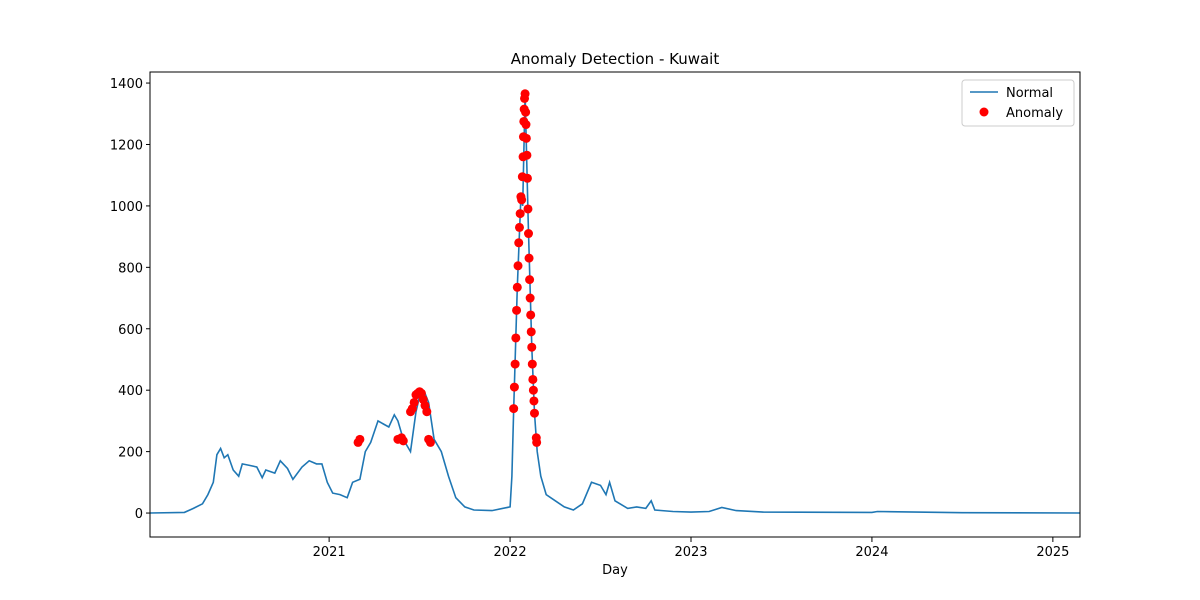 Image resolution: width=1200 pixels, height=600 pixels. What do you see at coordinates (615, 59) in the screenshot?
I see `chart-title: Anomaly Detection - Kuwait` at bounding box center [615, 59].